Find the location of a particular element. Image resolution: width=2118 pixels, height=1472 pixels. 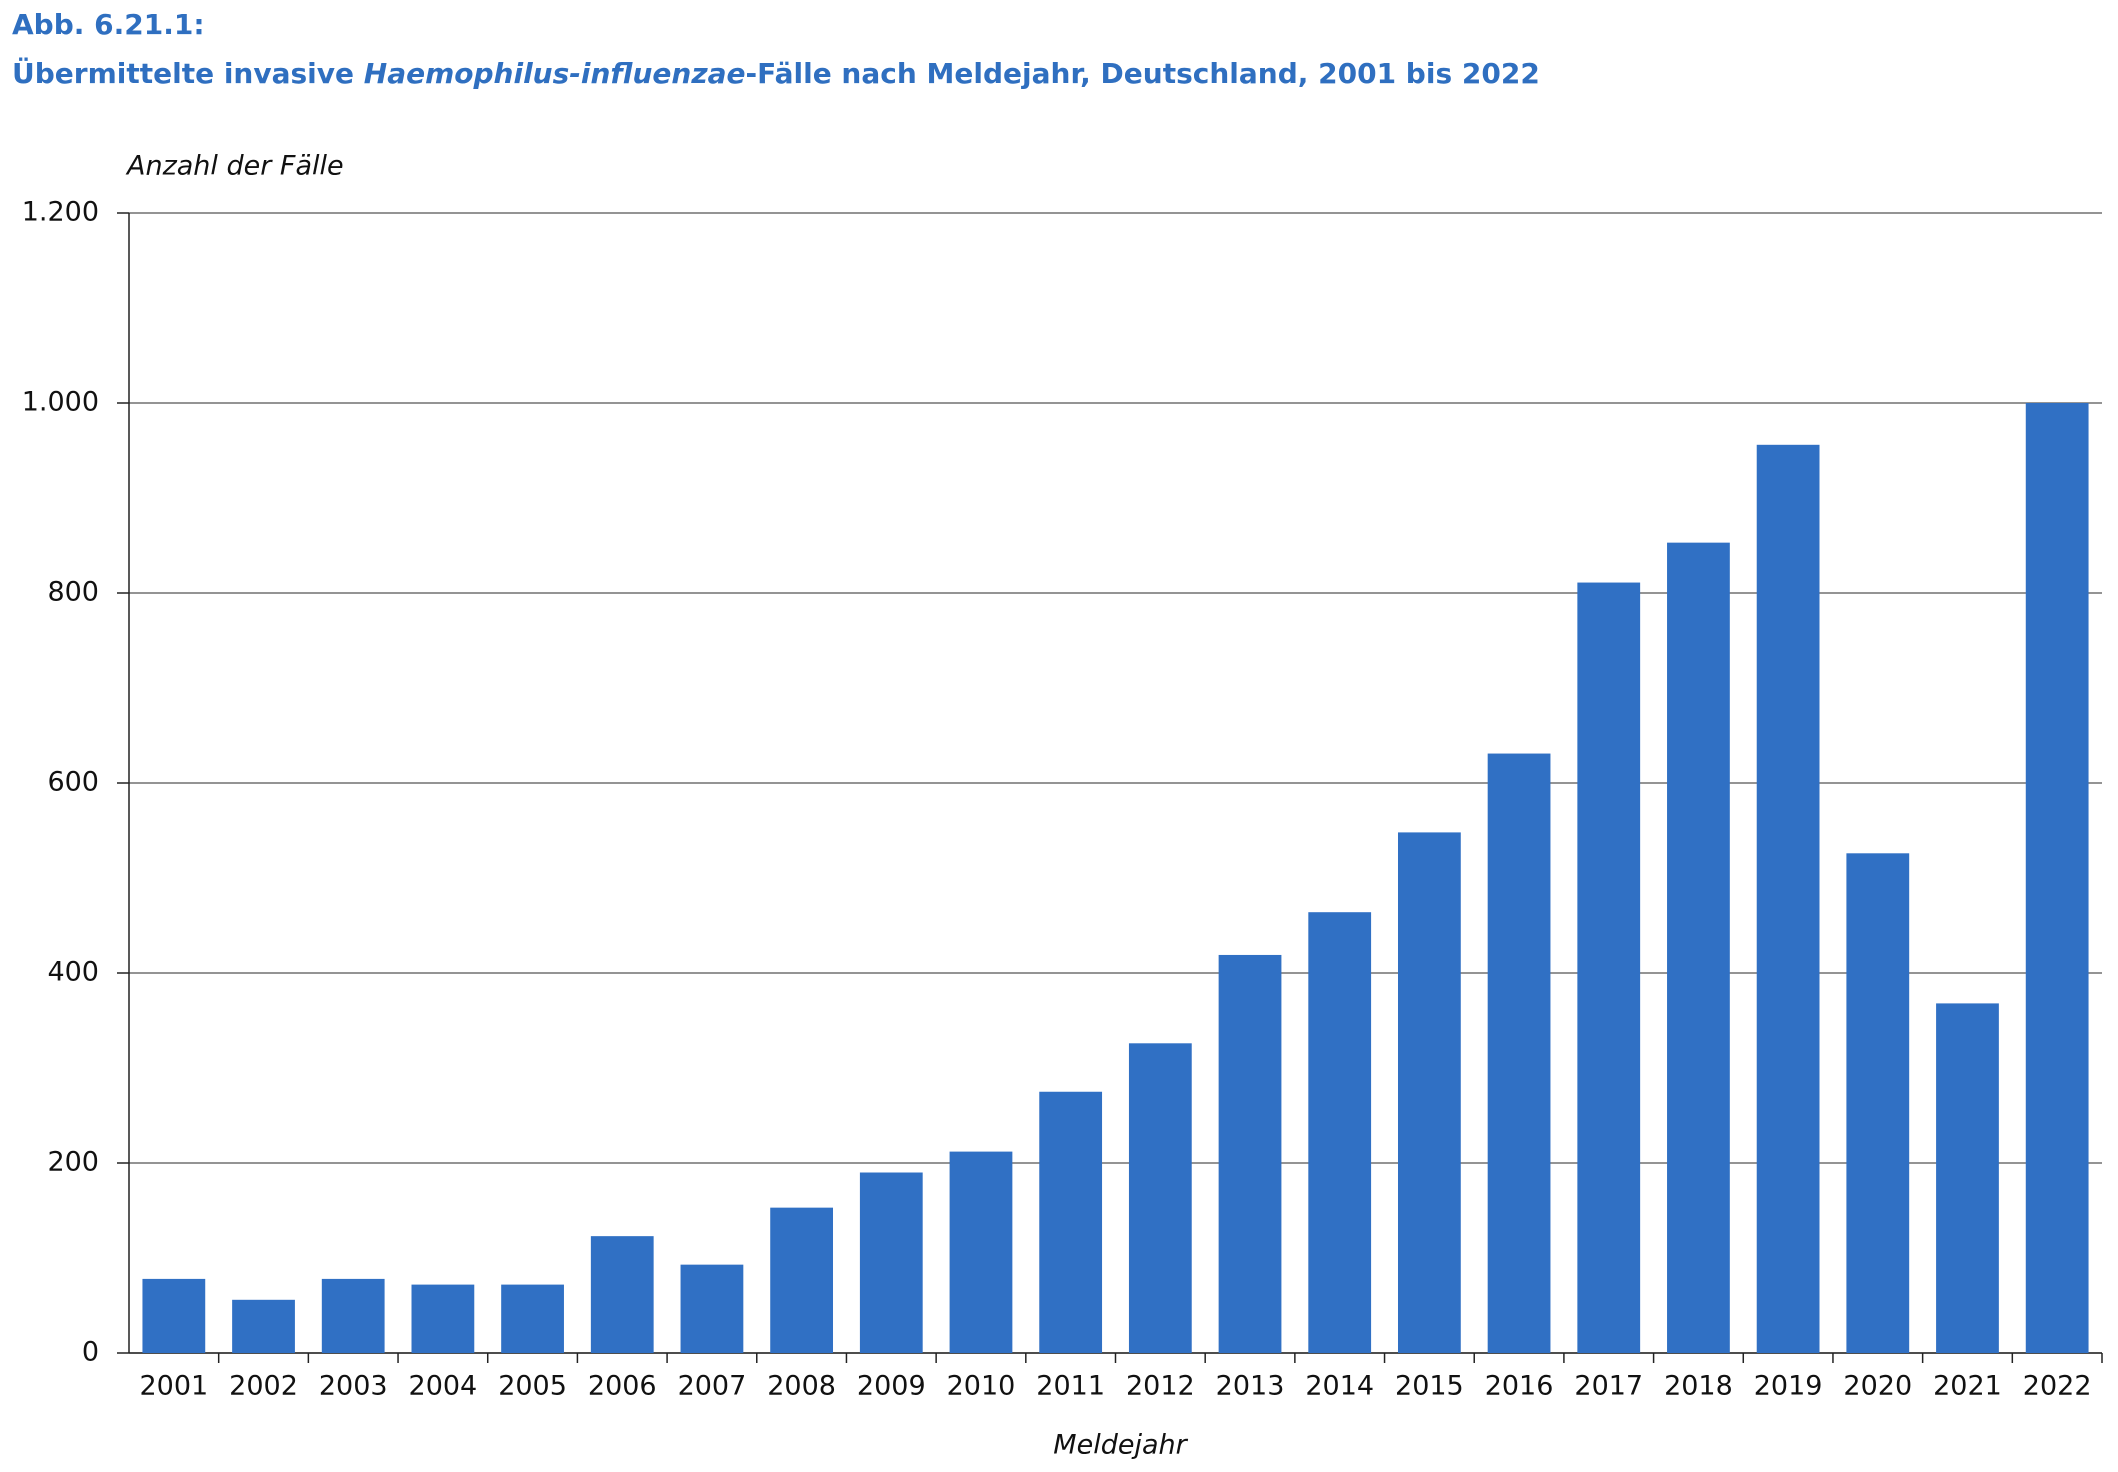

x-tick-label: 2021 is located at coordinates (1967, 1386).